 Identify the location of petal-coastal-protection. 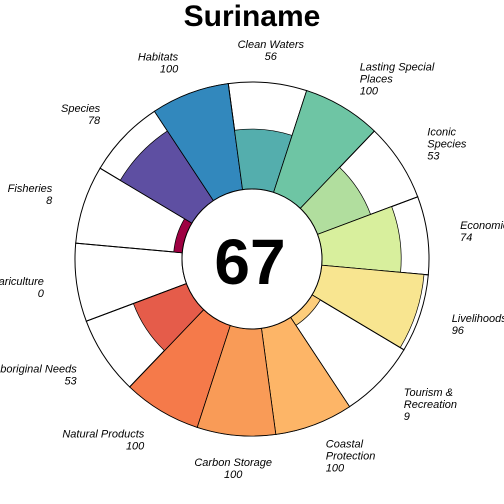
(305, 375).